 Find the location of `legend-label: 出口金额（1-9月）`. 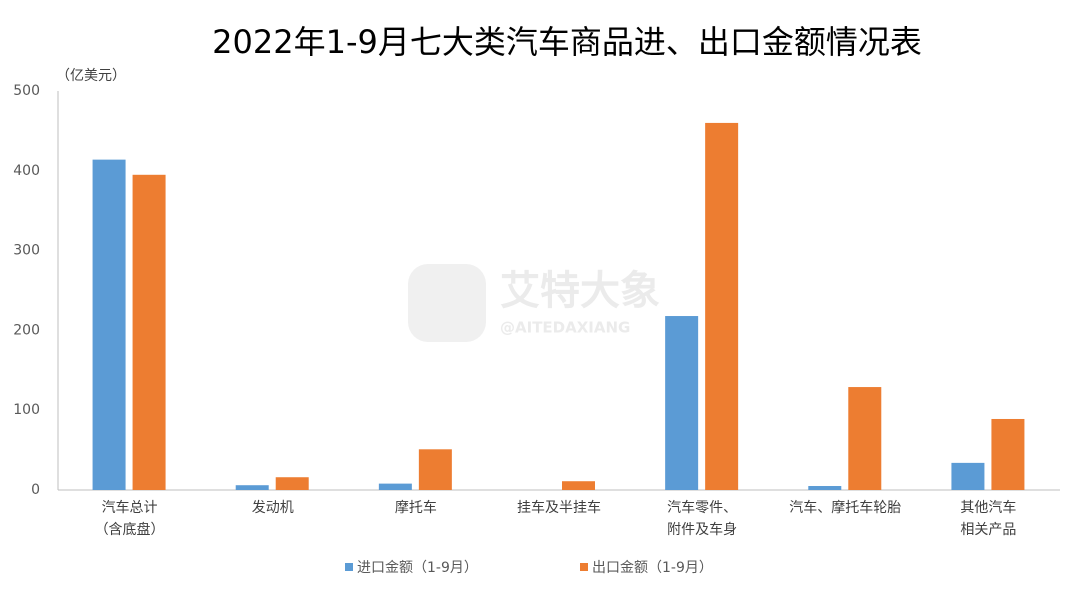

legend-label: 出口金额（1-9月） is located at coordinates (652, 568).